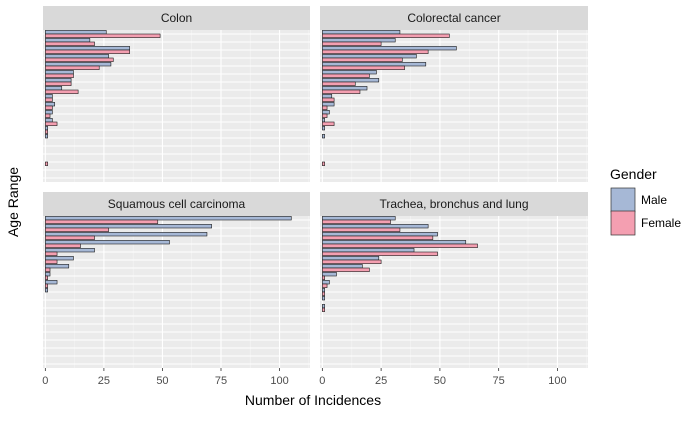  I want to click on y-axis-title: Age Range, so click(13, 202).